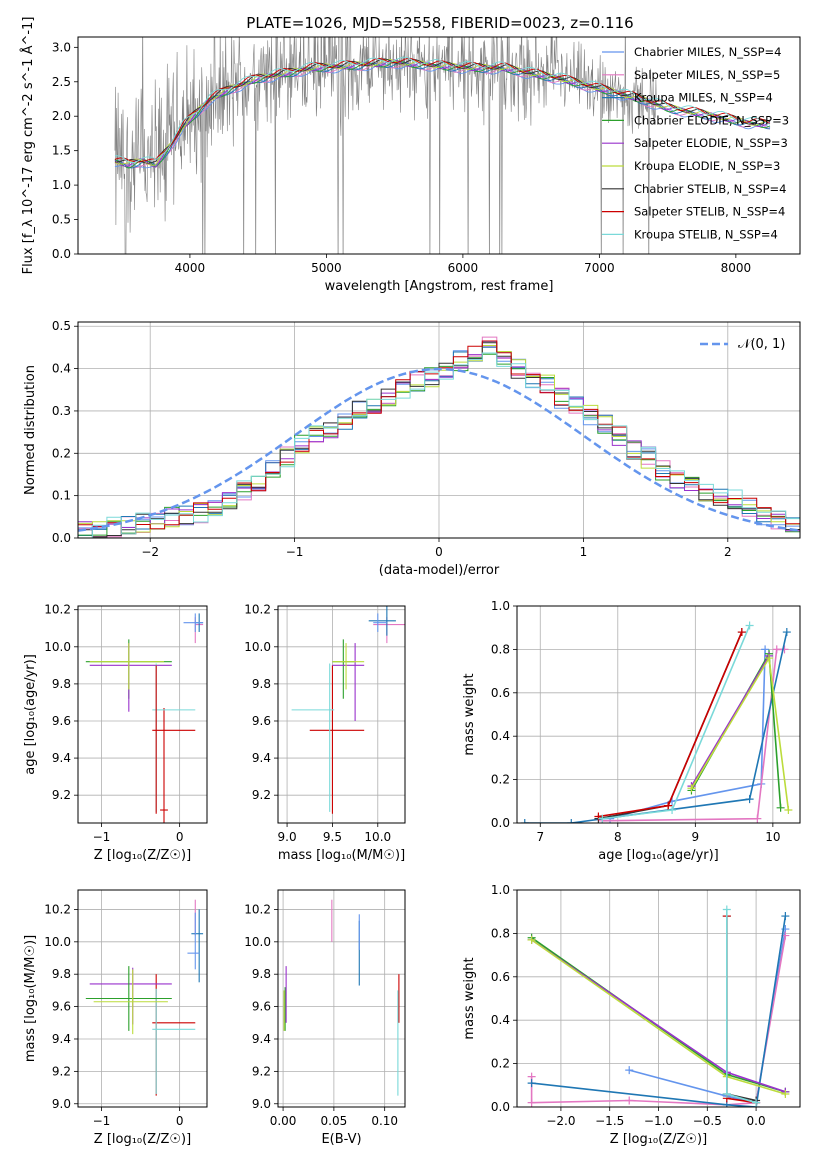 This screenshot has width=819, height=1170. What do you see at coordinates (540, 837) in the screenshot?
I see `x-tick-label: 7` at bounding box center [540, 837].